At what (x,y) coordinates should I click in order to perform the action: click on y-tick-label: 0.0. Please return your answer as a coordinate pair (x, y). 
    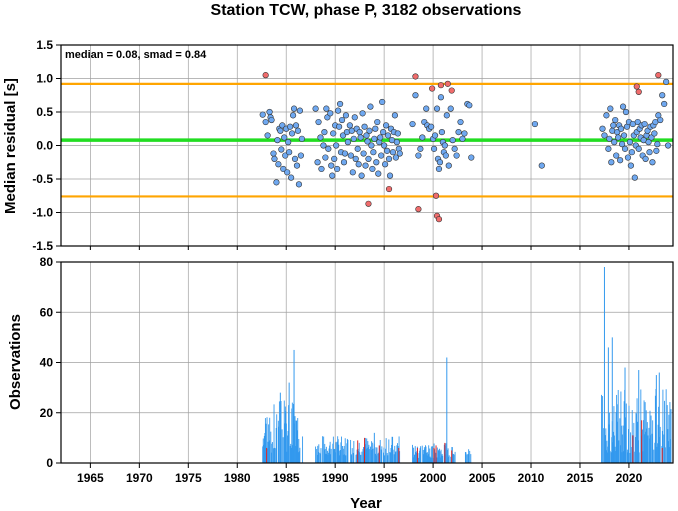
    Looking at the image, I should click on (44, 146).